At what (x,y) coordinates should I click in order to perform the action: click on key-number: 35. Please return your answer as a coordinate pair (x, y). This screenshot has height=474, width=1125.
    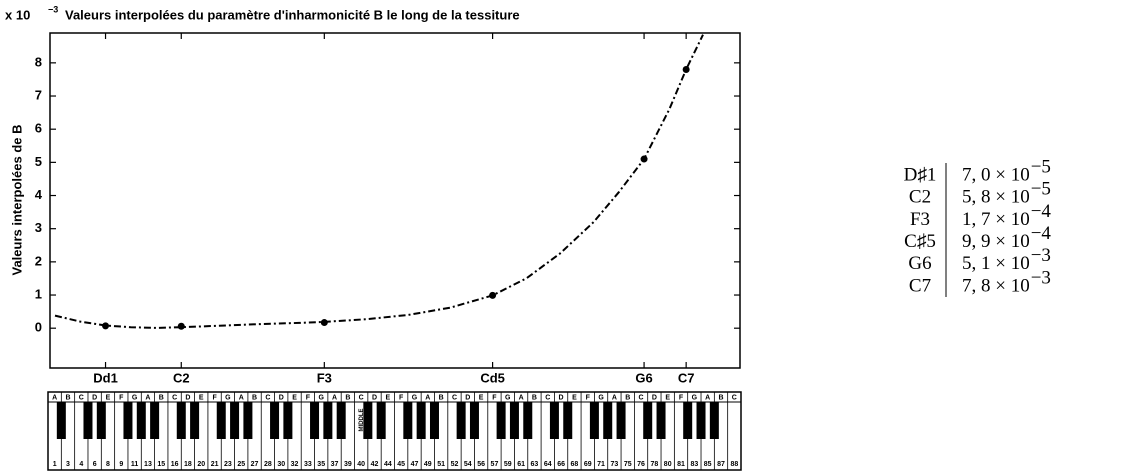
    Looking at the image, I should click on (321, 464).